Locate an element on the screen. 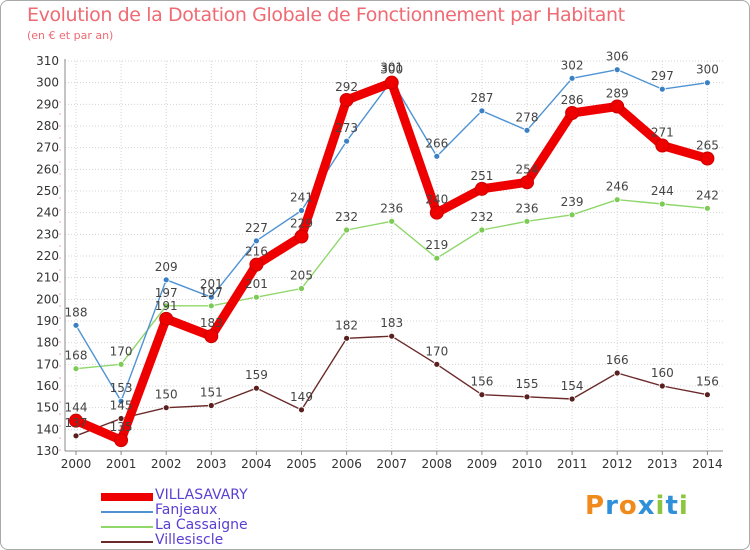  logo-letter: i is located at coordinates (660, 506).